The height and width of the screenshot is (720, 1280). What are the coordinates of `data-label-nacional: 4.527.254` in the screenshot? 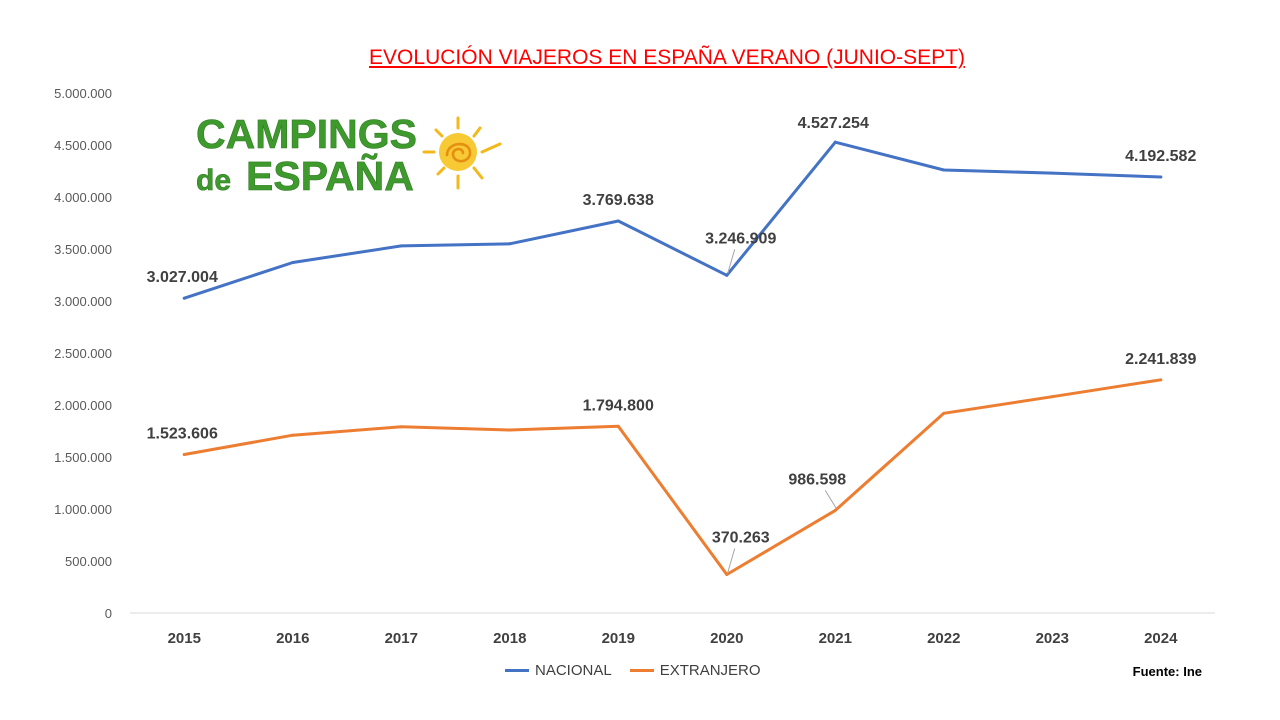 It's located at (833, 123).